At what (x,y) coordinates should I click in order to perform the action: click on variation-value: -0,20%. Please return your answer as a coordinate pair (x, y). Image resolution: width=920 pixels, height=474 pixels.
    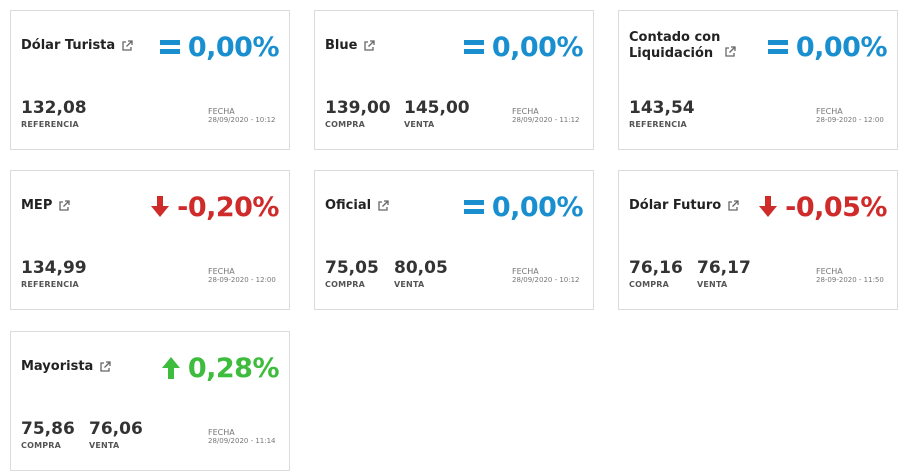
    Looking at the image, I should click on (228, 207).